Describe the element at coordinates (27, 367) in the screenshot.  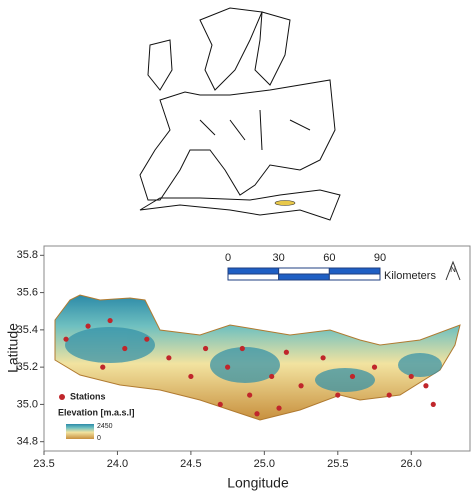
I see `y-tick-label: 35.2` at that location.